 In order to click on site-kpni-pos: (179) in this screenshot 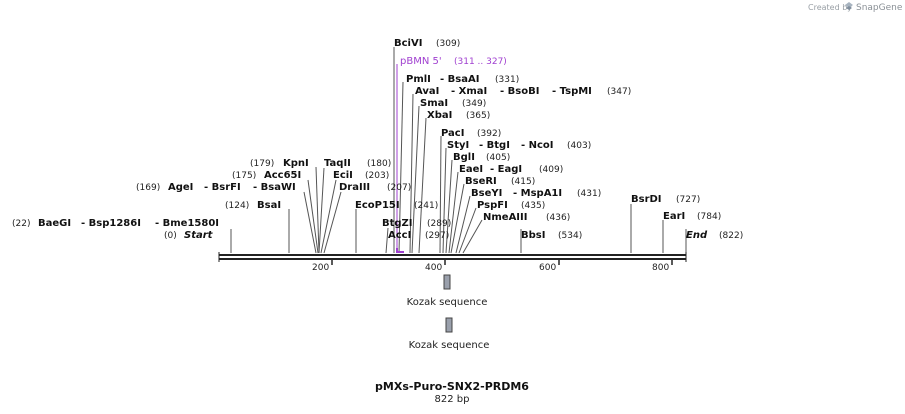, I will do `click(262, 164)`.